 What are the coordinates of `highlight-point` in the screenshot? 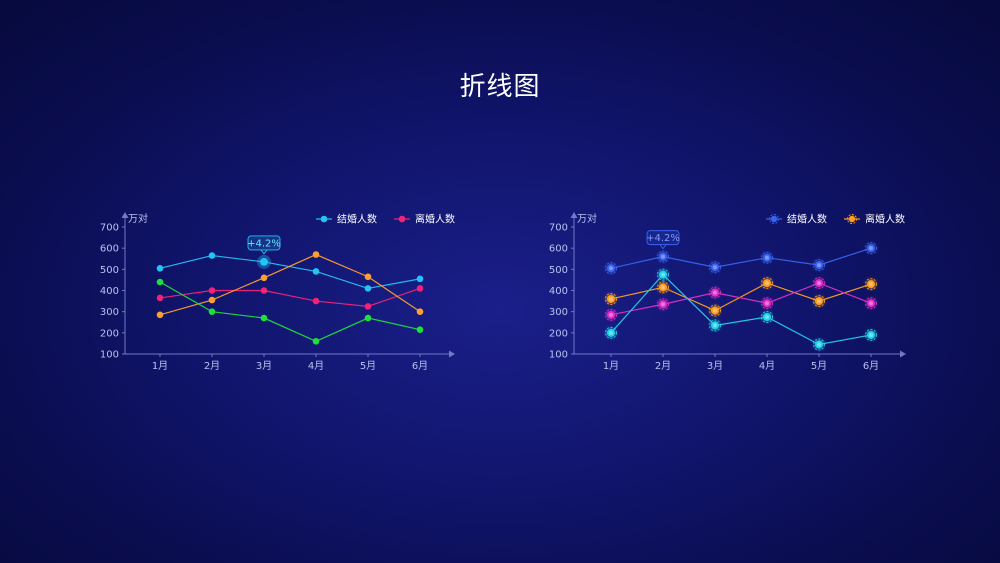 It's located at (264, 261).